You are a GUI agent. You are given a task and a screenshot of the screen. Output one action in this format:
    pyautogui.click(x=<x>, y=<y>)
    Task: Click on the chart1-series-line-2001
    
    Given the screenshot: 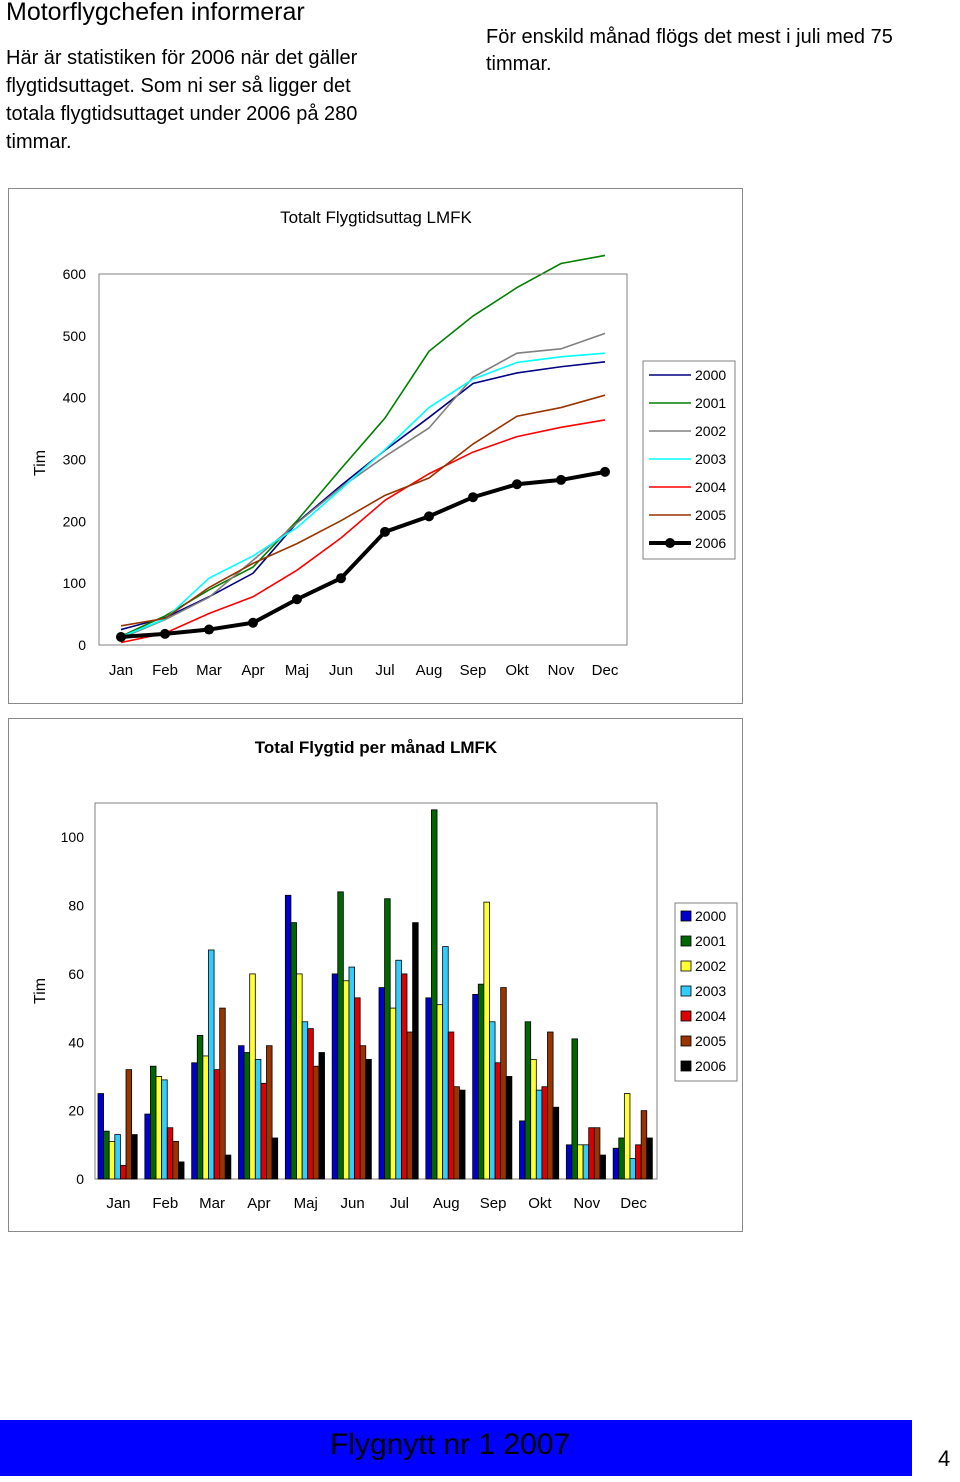 What is the action you would take?
    pyautogui.click(x=363, y=446)
    